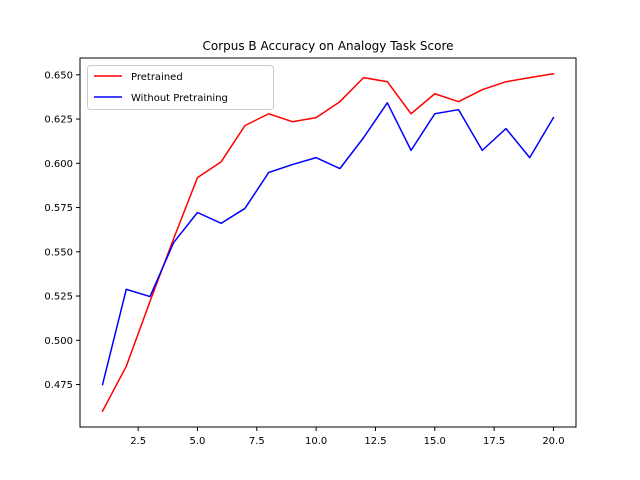 This screenshot has height=480, width=640. What do you see at coordinates (58, 341) in the screenshot?
I see `y-tick-label: 0.500` at bounding box center [58, 341].